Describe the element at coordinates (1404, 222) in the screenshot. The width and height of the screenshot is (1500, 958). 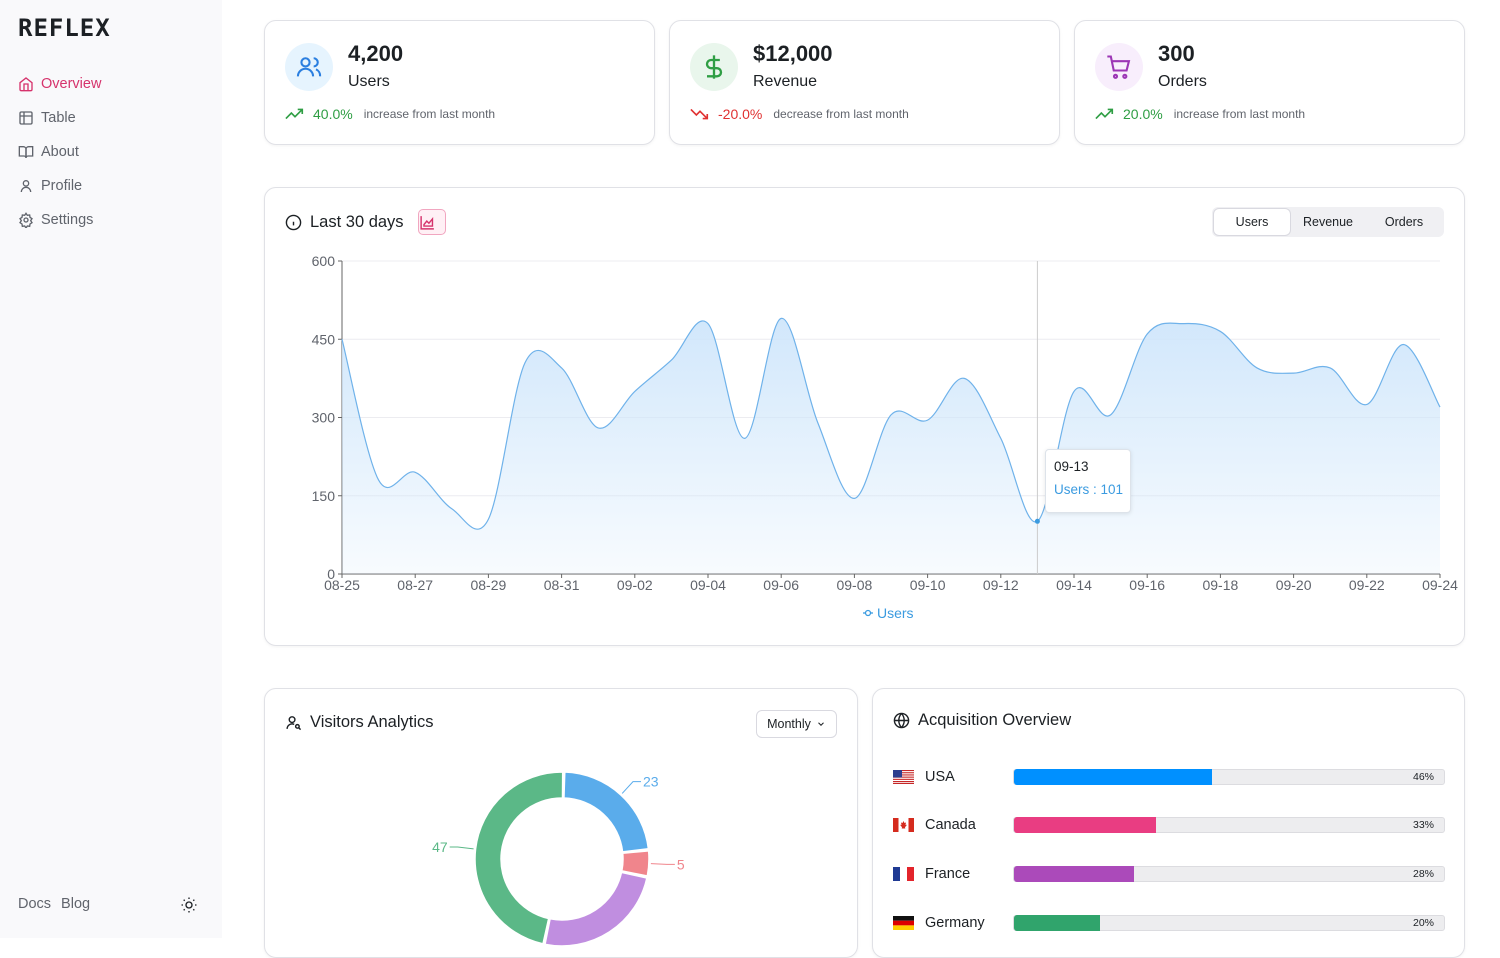
I see `tab-orders: Orders` at that location.